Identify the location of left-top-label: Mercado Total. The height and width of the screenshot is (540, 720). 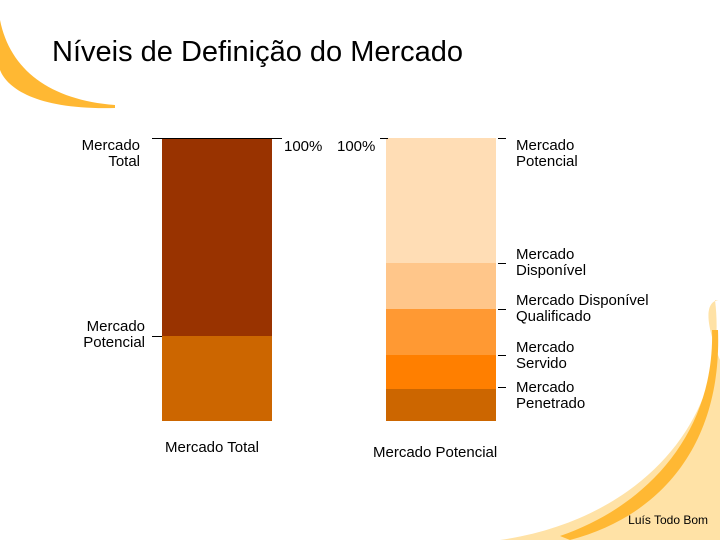
(110, 153).